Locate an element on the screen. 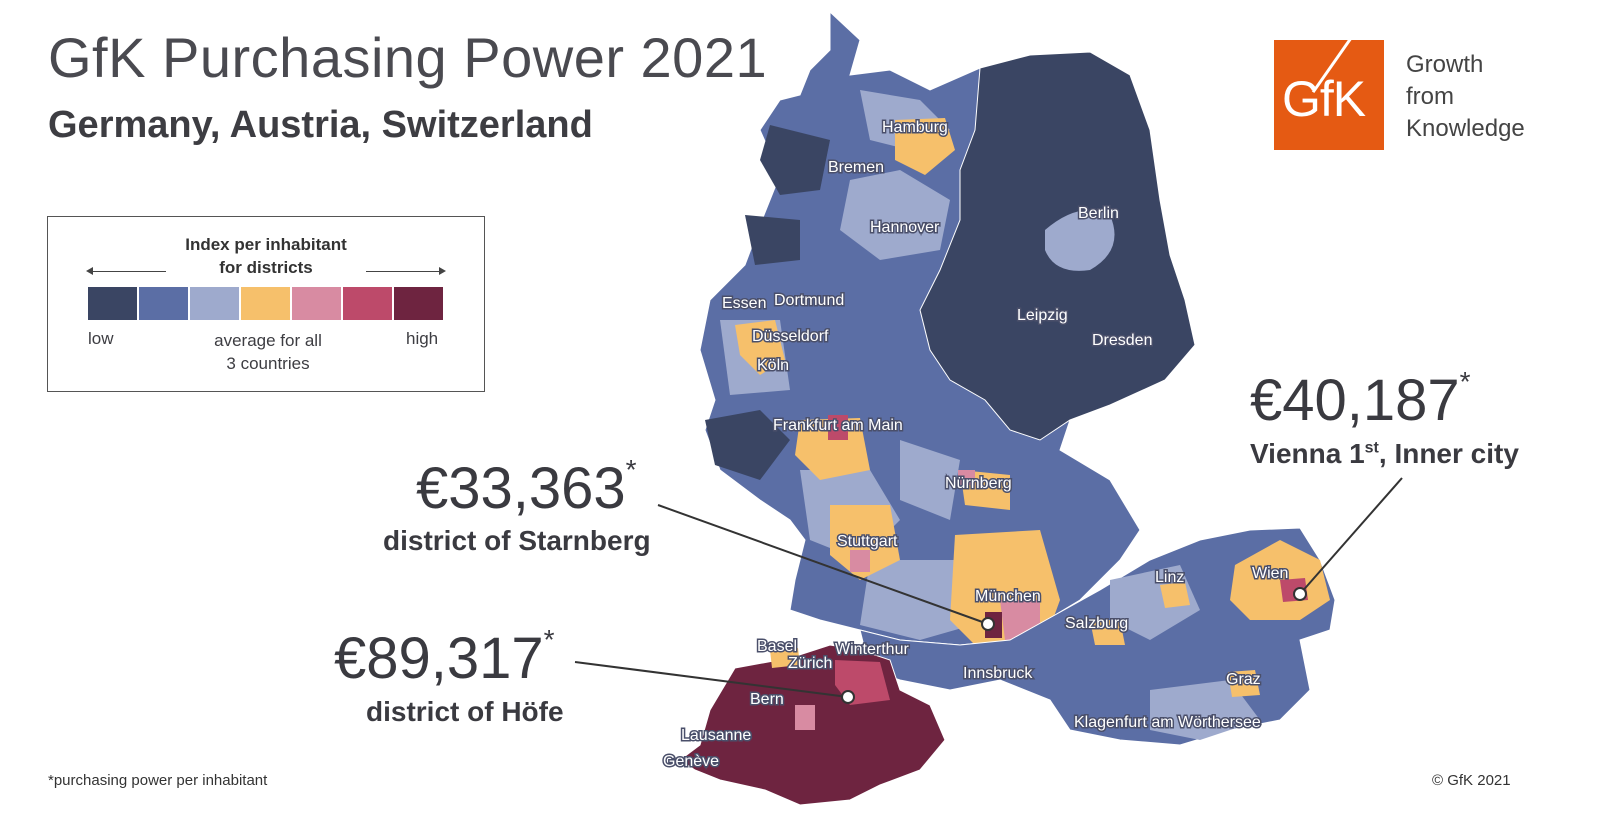  city-label-nuernberg: Nürnberg is located at coordinates (978, 483).